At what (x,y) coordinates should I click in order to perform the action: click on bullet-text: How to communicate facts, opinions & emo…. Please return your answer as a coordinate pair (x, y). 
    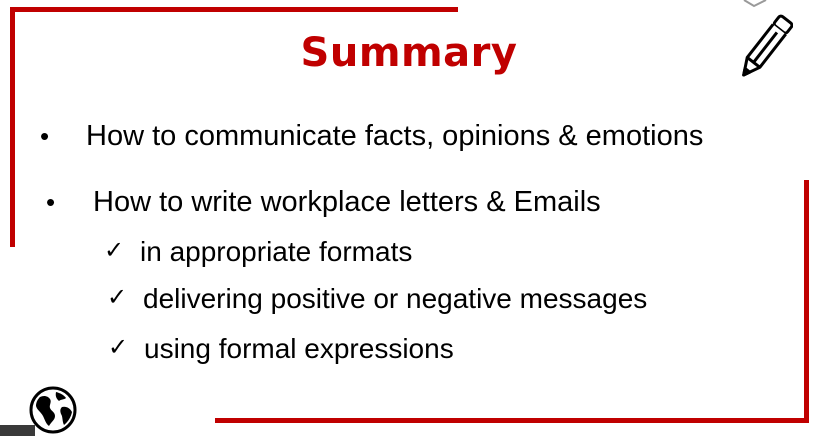
    Looking at the image, I should click on (395, 136).